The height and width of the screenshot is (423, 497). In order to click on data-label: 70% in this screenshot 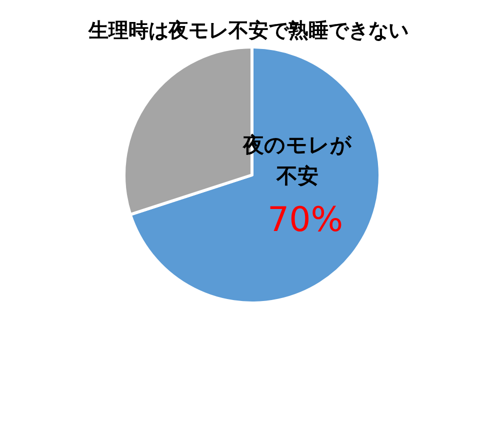, I will do `click(305, 220)`.